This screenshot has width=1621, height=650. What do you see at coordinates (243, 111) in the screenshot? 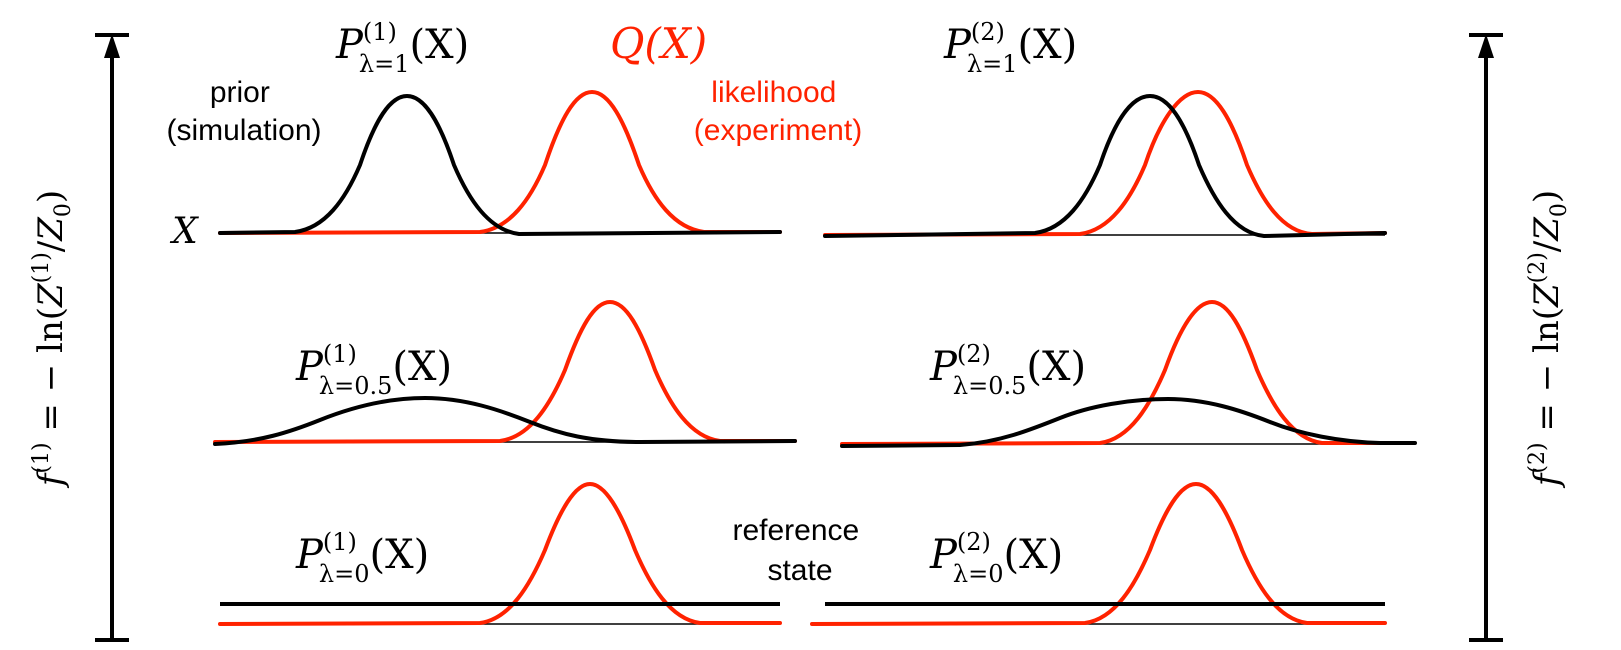
I see `prior-label: prior (simulation)` at bounding box center [243, 111].